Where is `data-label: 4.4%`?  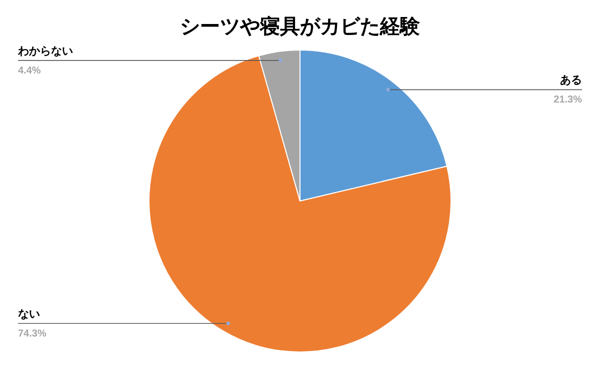 data-label: 4.4% is located at coordinates (29, 70).